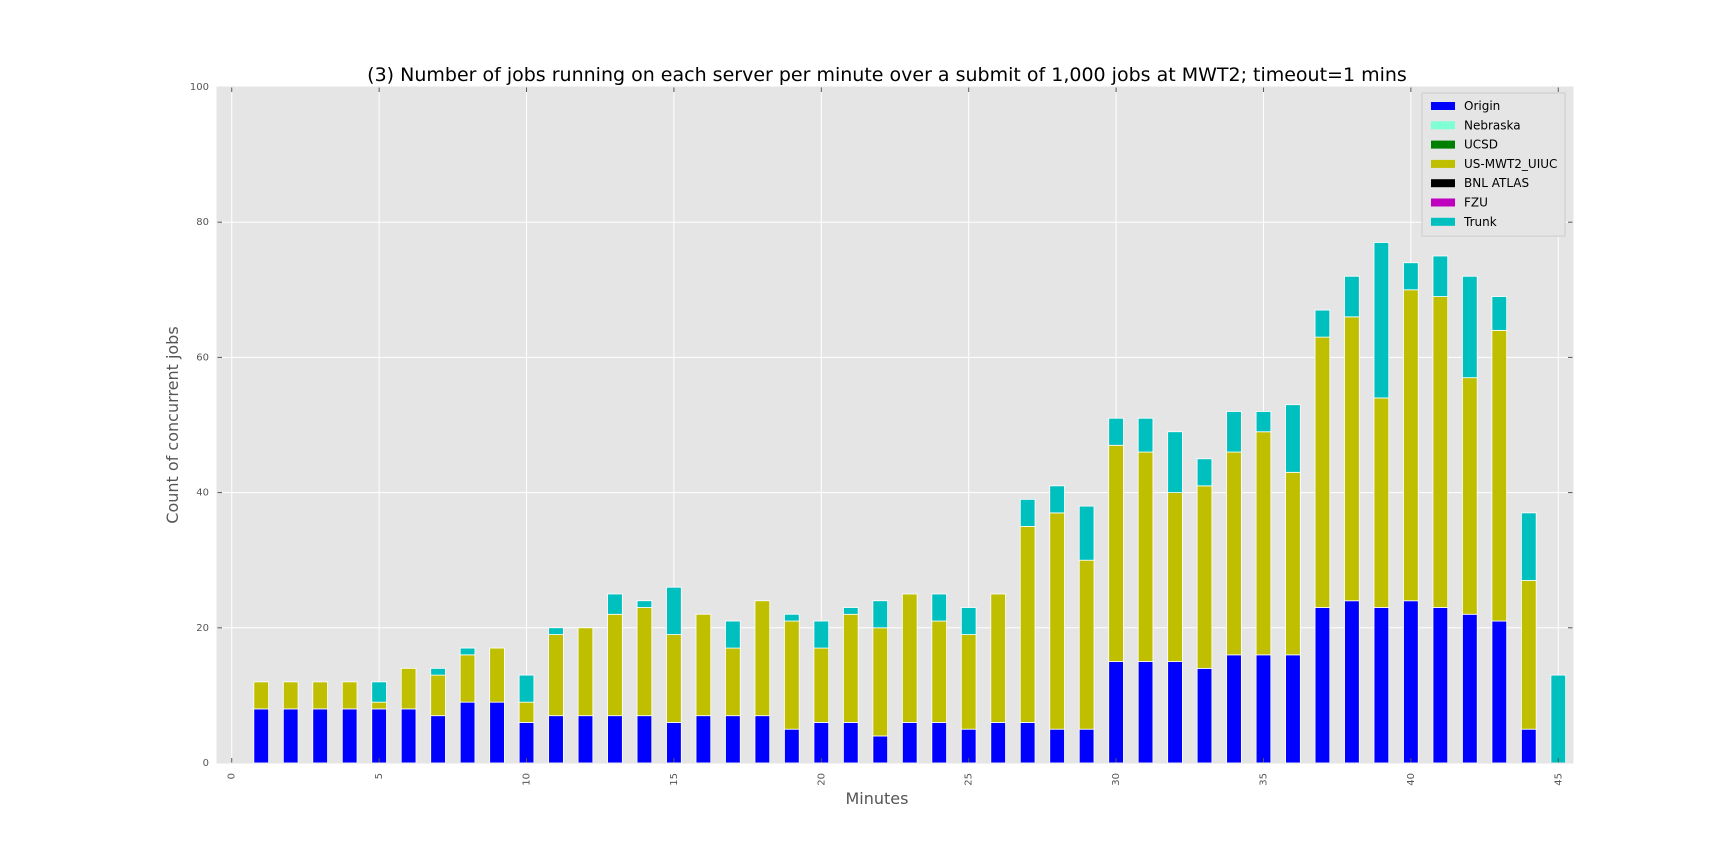  Describe the element at coordinates (1510, 164) in the screenshot. I see `legend-entry: US-MWT2_UIUC` at that location.